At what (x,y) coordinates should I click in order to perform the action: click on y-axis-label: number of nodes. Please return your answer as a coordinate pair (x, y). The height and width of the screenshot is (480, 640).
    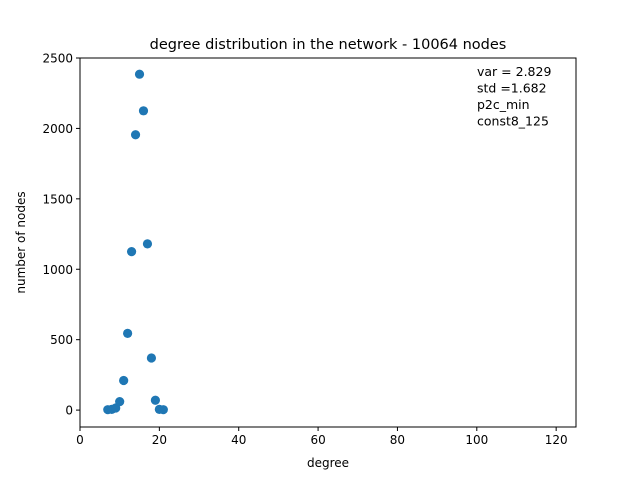
    Looking at the image, I should click on (21, 242).